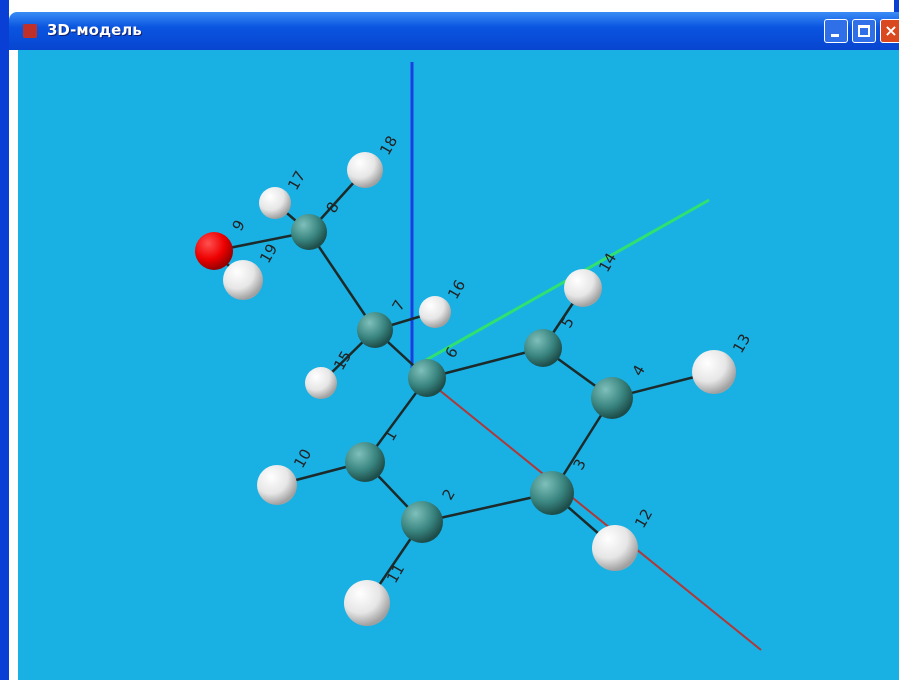 The image size is (899, 680). I want to click on maximize-button, so click(864, 31).